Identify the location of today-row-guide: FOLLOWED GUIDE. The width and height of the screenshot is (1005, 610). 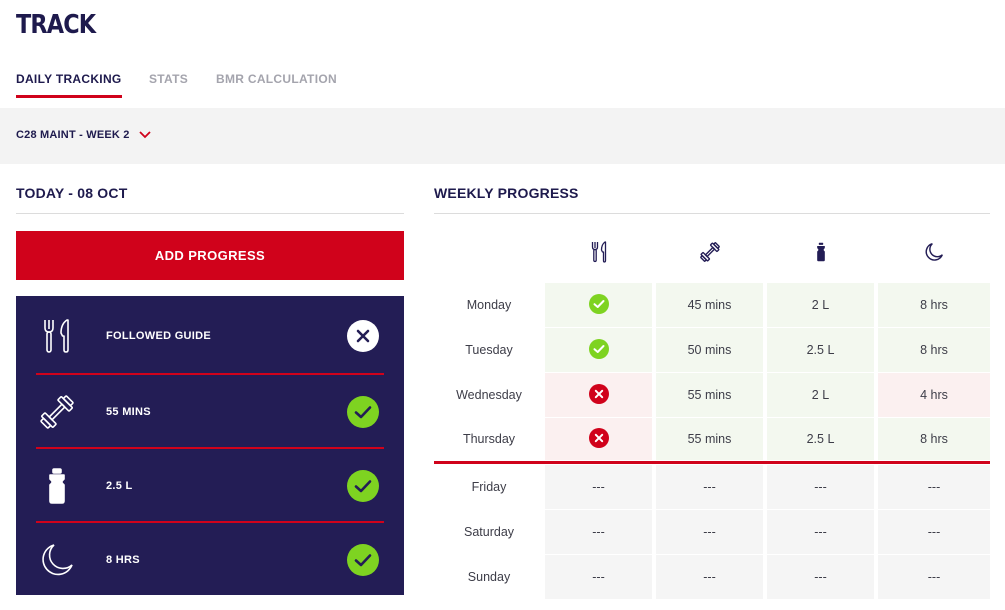
(210, 333).